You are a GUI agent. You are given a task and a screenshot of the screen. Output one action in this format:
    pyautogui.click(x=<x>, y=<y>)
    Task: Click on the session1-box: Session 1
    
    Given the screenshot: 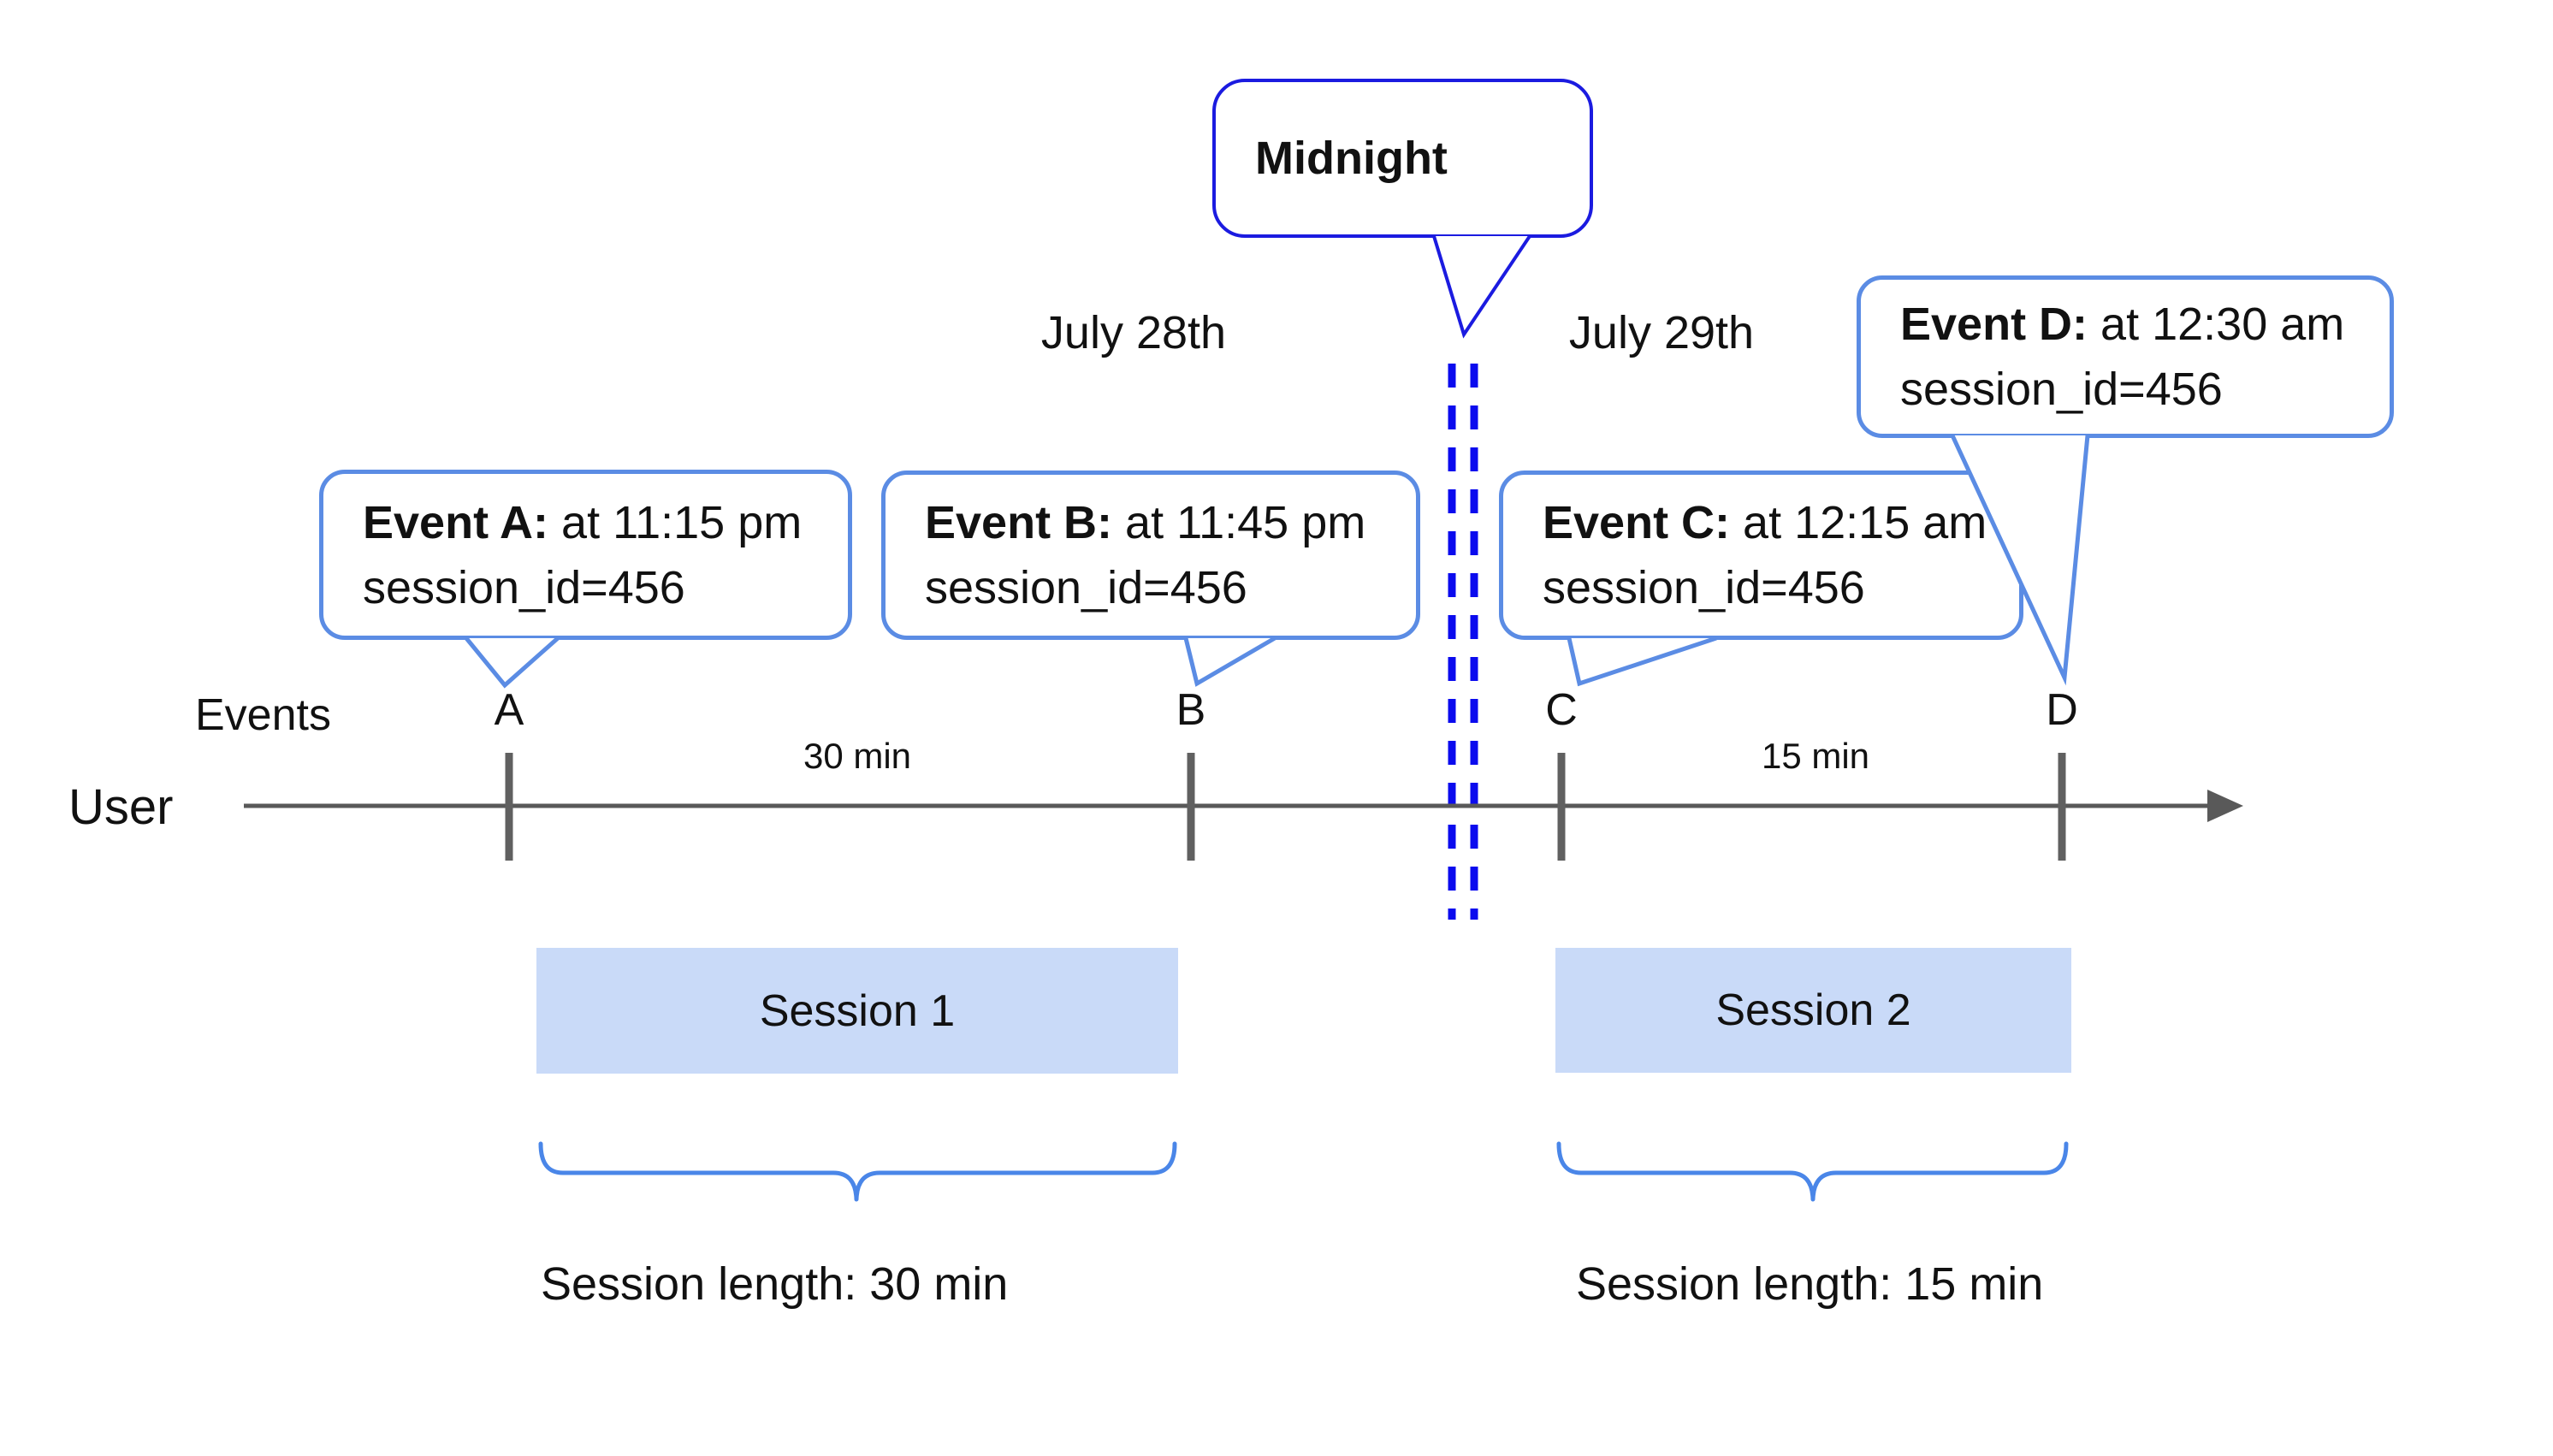 What is the action you would take?
    pyautogui.click(x=857, y=1011)
    